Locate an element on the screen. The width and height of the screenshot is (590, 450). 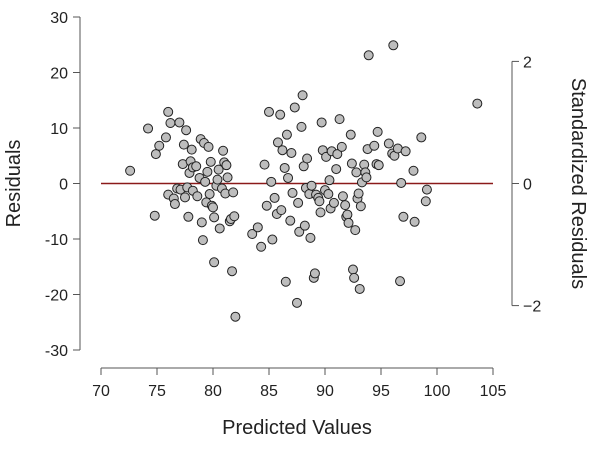
x-tick-label: 80 is located at coordinates (213, 391).